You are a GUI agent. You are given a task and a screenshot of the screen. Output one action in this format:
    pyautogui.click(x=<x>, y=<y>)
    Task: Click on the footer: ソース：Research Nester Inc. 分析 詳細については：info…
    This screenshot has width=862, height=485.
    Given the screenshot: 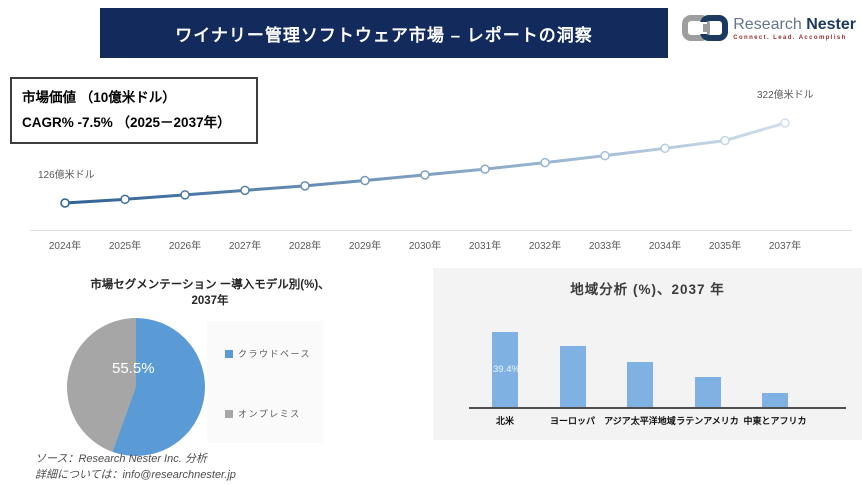 What is the action you would take?
    pyautogui.click(x=135, y=467)
    